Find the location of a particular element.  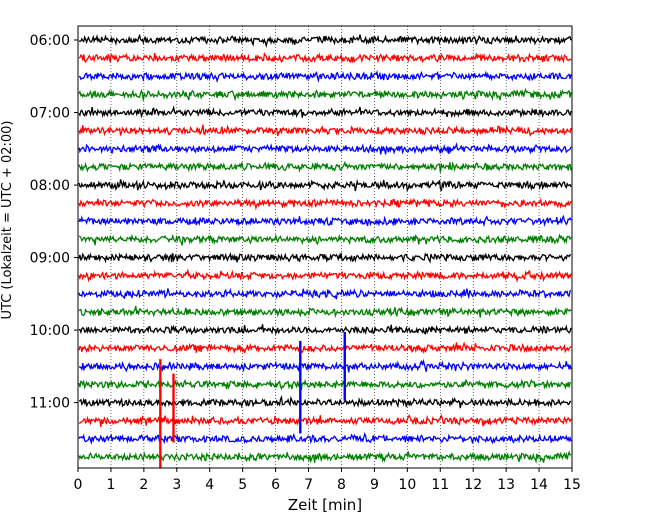

x-tick-label: 6 is located at coordinates (275, 485).